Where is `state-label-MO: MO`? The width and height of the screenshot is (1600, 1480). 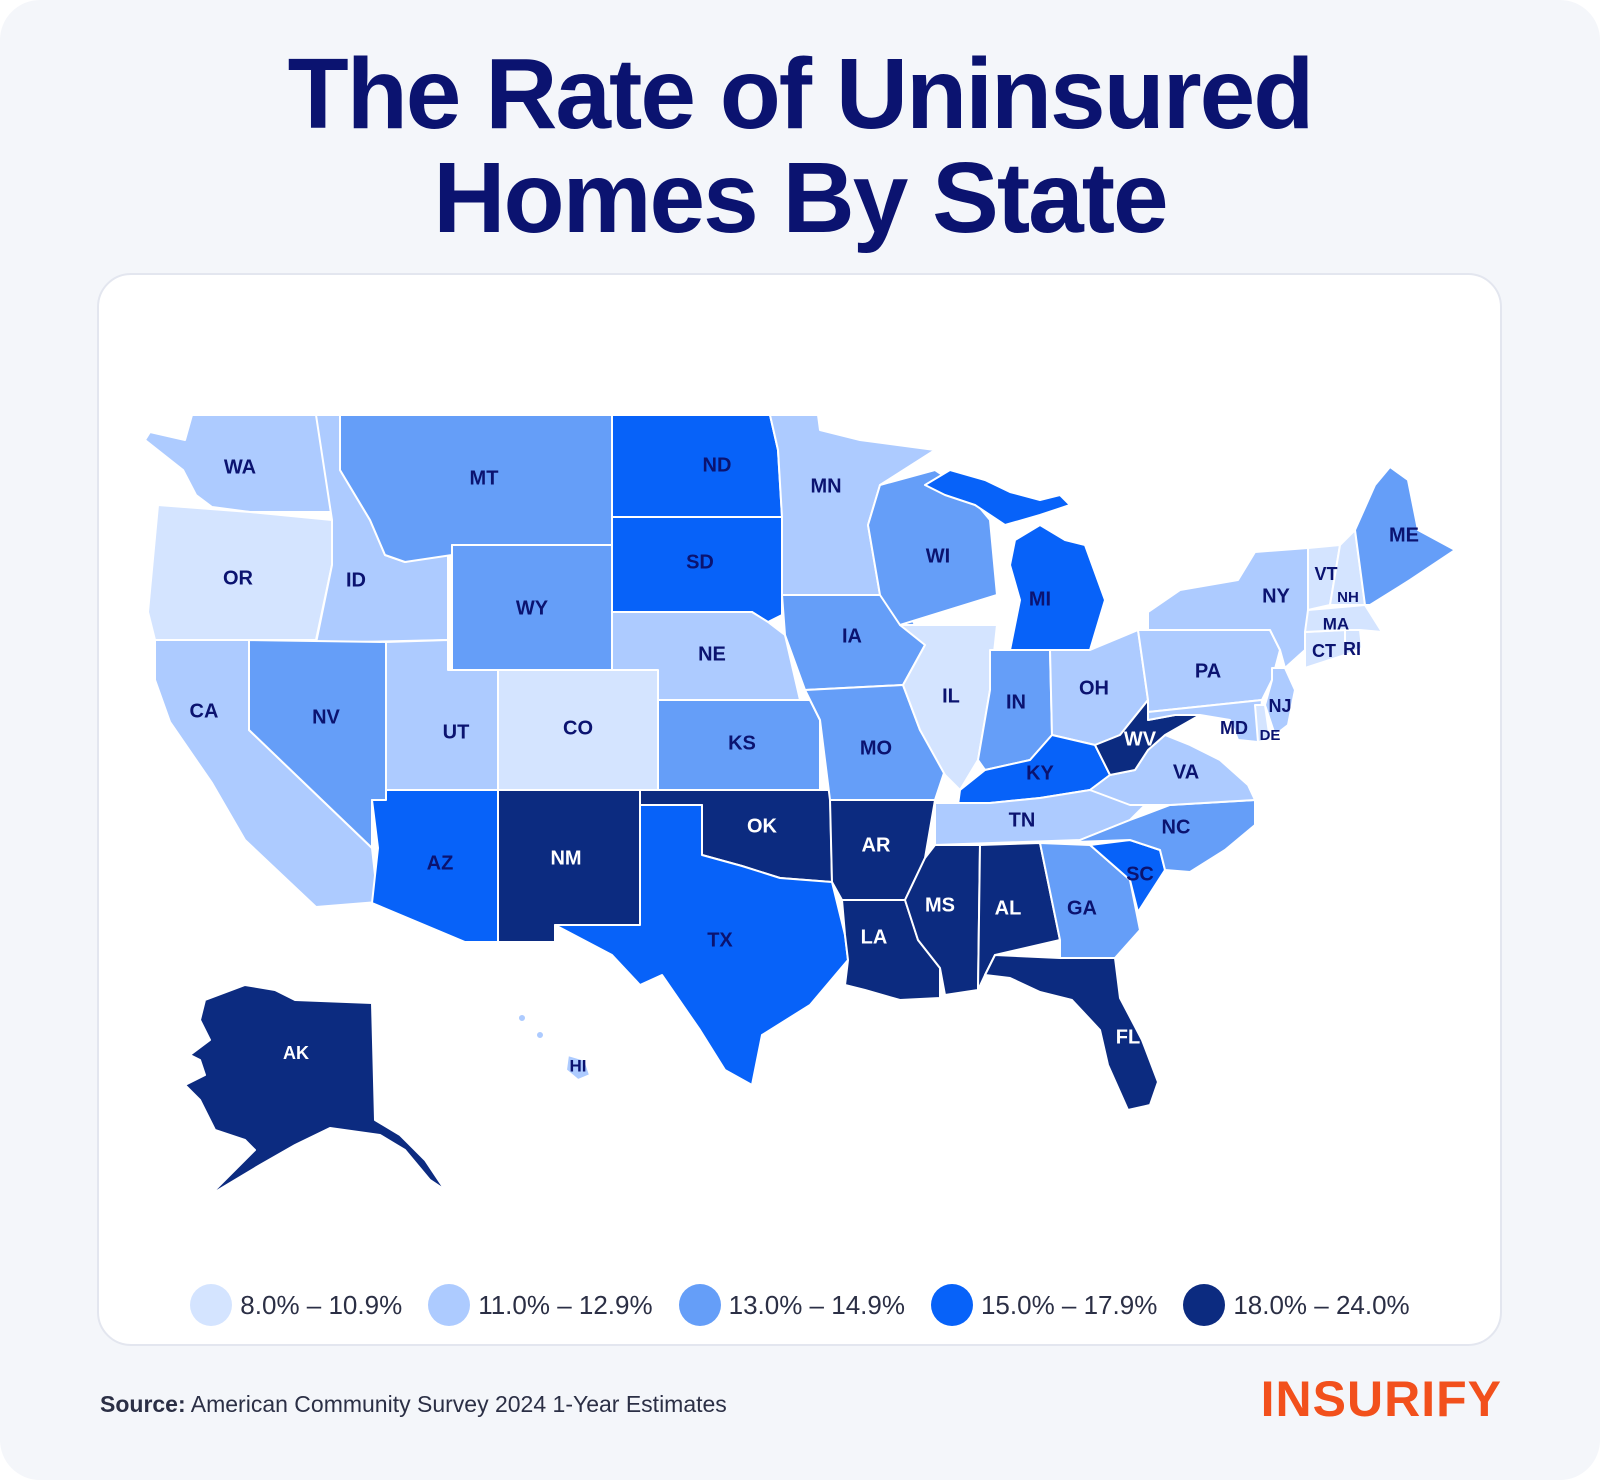 state-label-MO: MO is located at coordinates (876, 748).